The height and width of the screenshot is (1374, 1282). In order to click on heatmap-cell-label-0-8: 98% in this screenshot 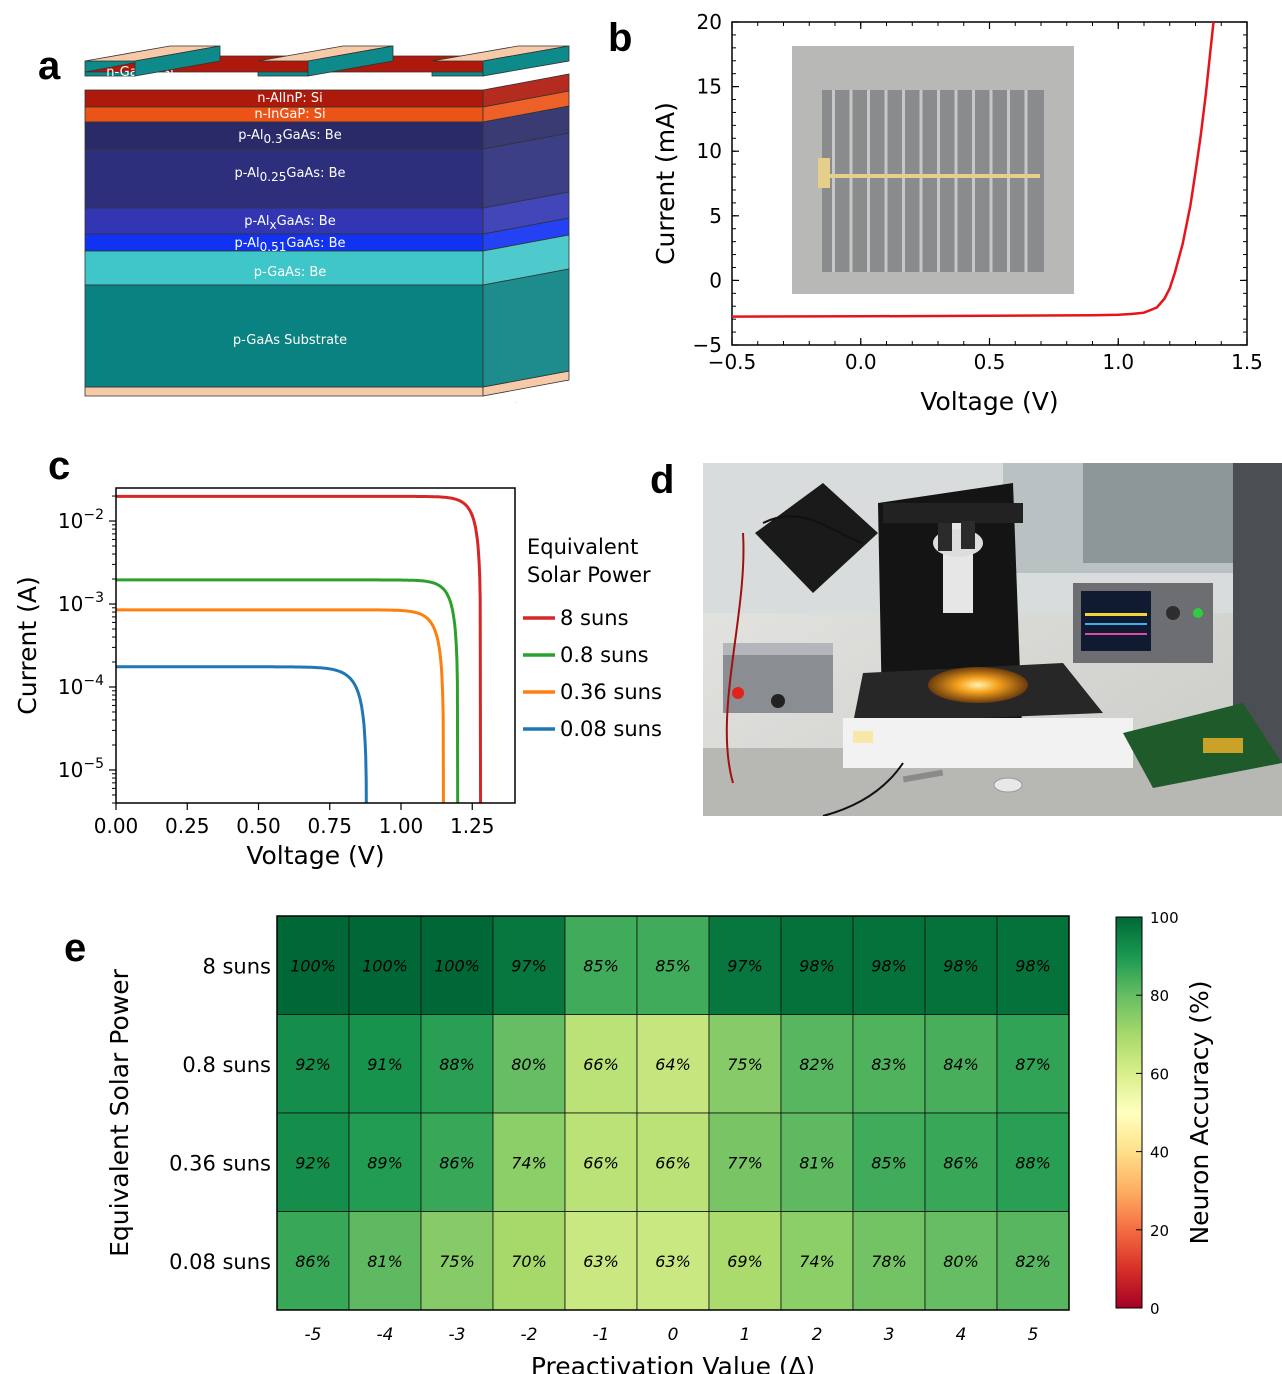, I will do `click(889, 965)`.